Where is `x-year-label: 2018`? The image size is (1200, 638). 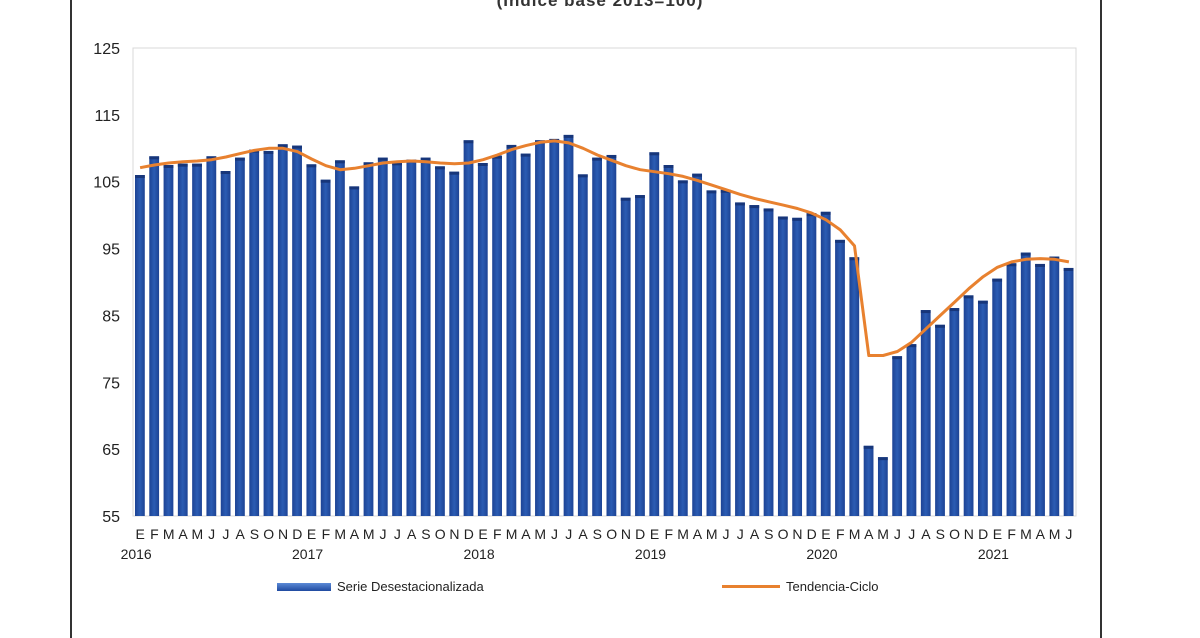 x-year-label: 2018 is located at coordinates (478, 554).